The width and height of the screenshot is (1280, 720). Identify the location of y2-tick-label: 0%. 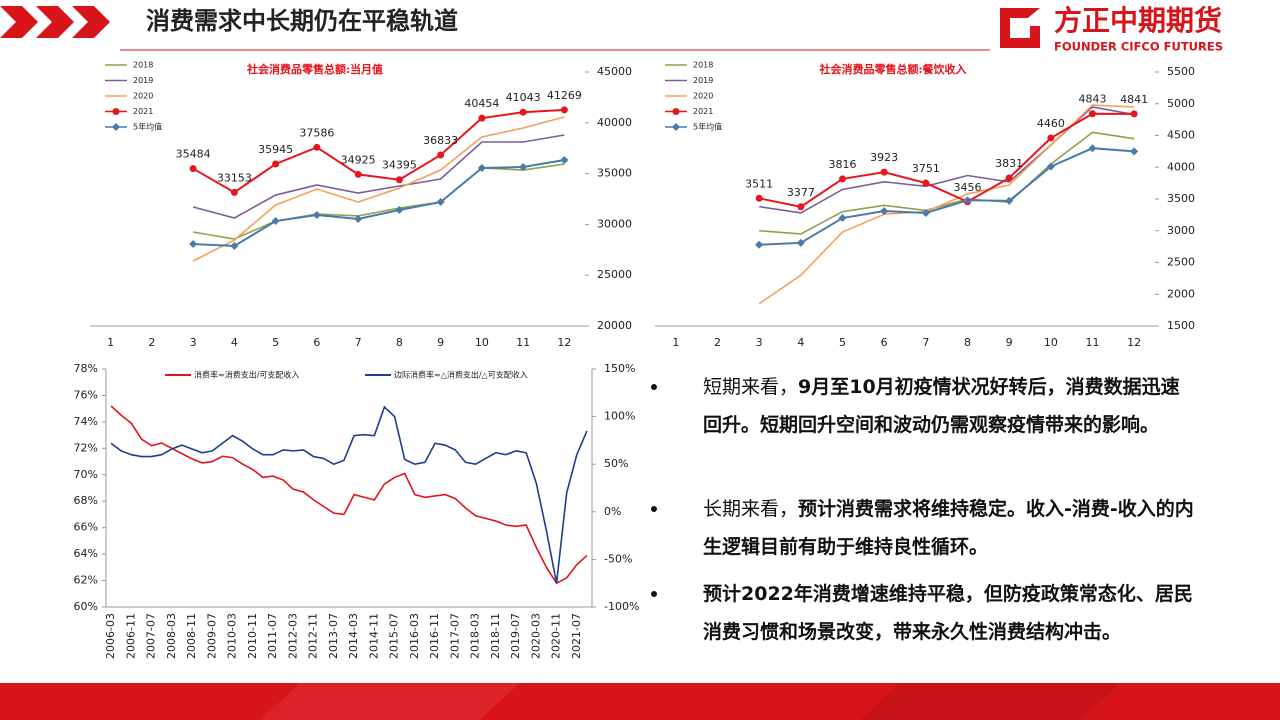
(612, 511).